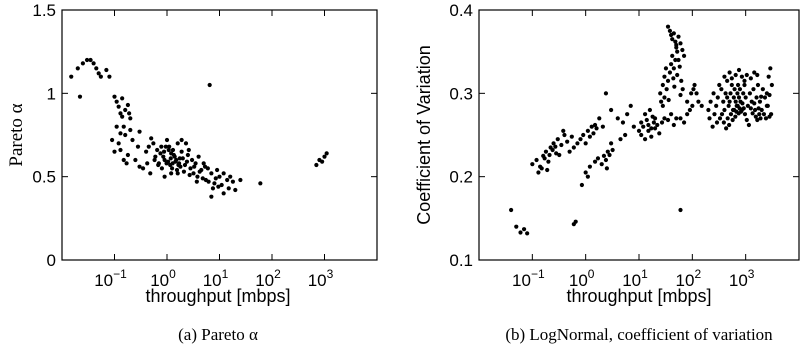  I want to click on y-tick-label-b-0: 0.1, so click(461, 260).